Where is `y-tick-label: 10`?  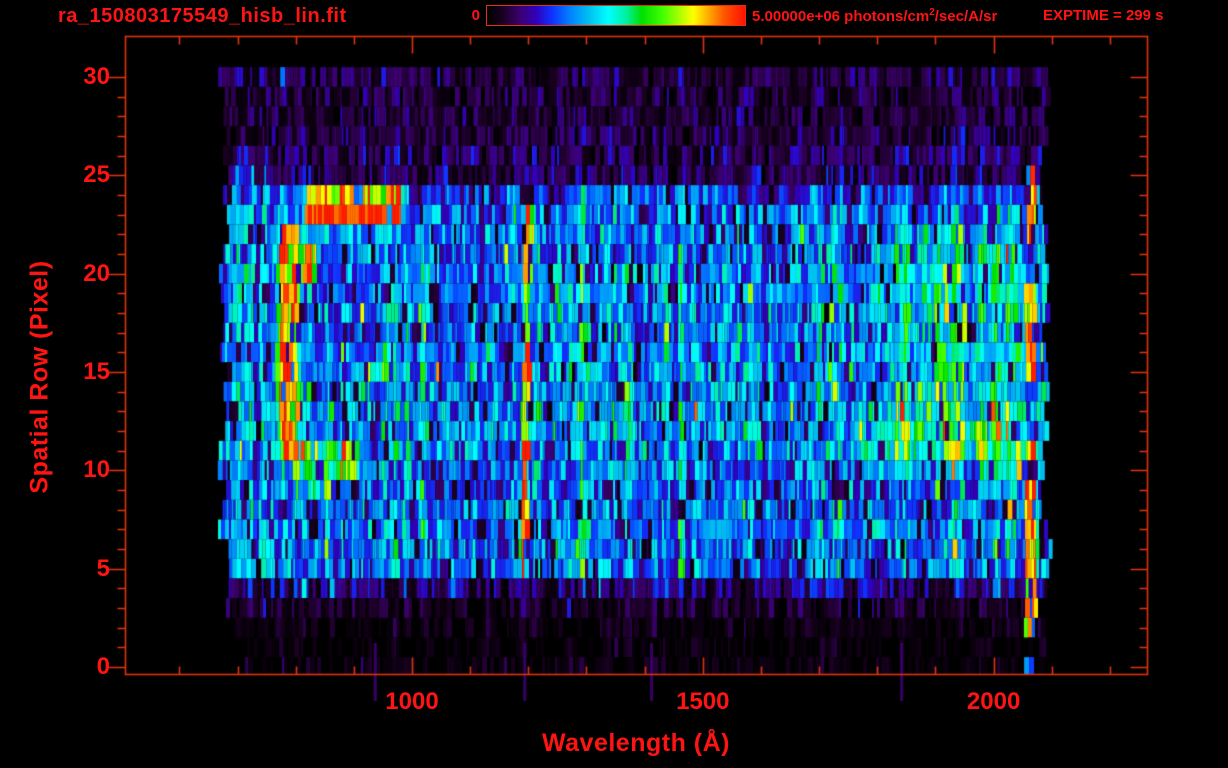 y-tick-label: 10 is located at coordinates (96, 470).